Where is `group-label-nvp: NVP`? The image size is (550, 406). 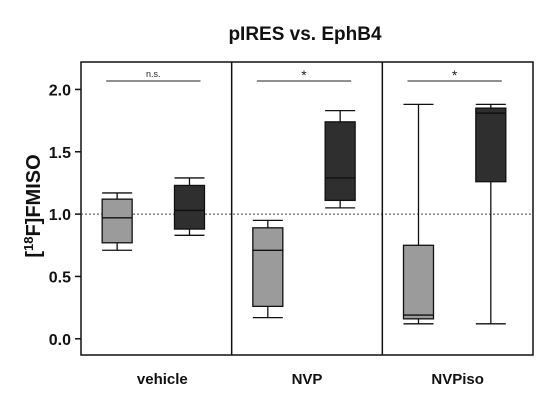 group-label-nvp: NVP is located at coordinates (307, 379).